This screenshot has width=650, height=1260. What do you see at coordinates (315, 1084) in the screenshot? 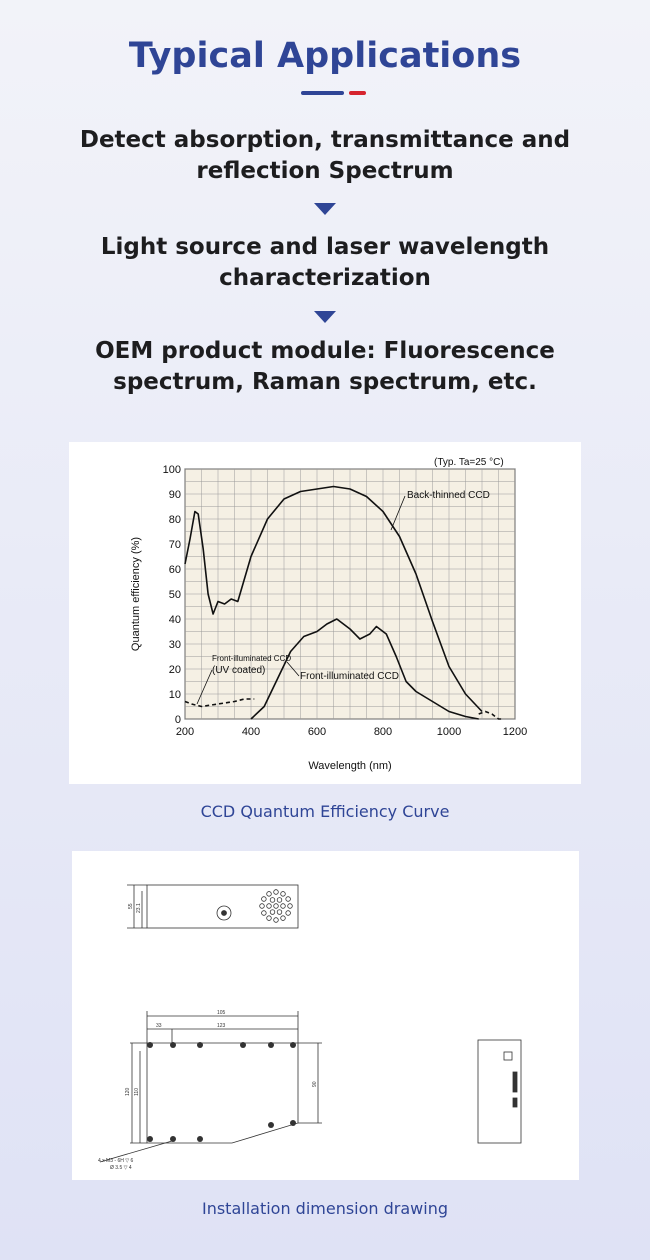
I see `dim-label: 90` at bounding box center [315, 1084].